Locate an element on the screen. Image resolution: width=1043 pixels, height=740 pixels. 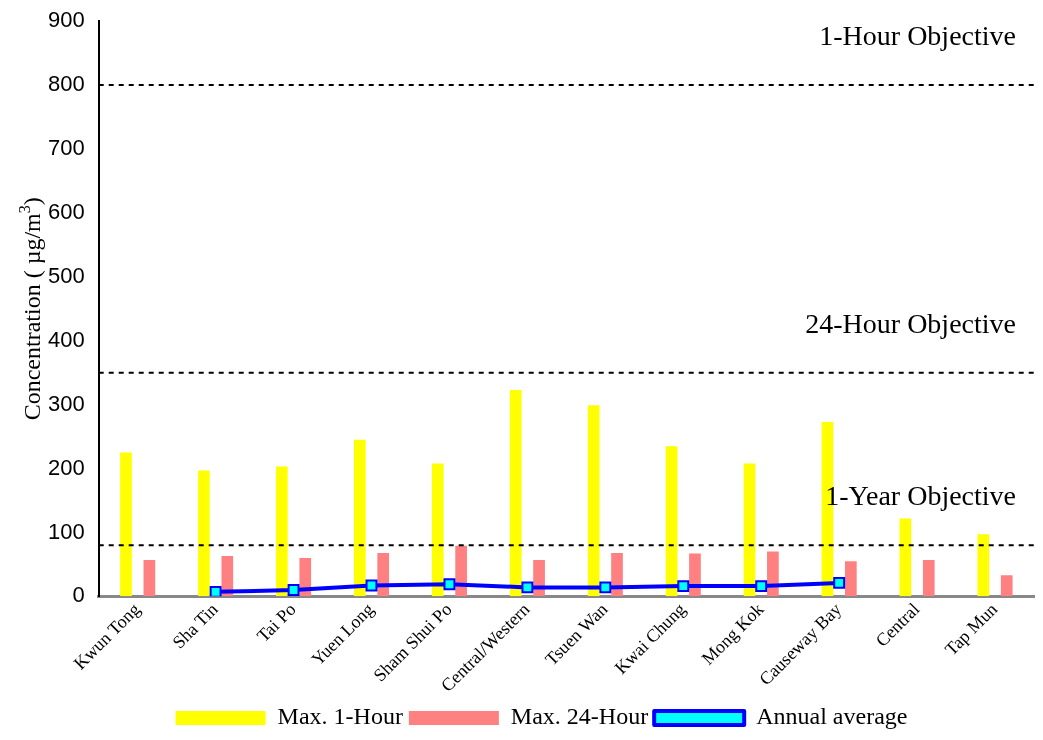
legend-label: Annual average is located at coordinates (832, 716).